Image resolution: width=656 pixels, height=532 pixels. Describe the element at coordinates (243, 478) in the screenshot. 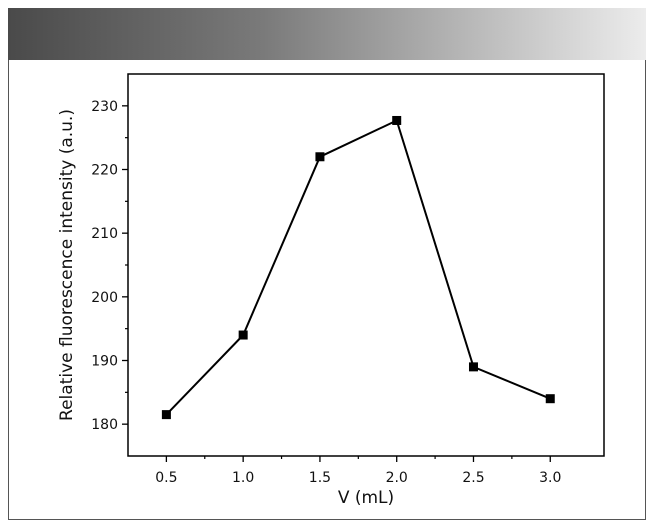

I see `x-tick-label: 1.0` at that location.